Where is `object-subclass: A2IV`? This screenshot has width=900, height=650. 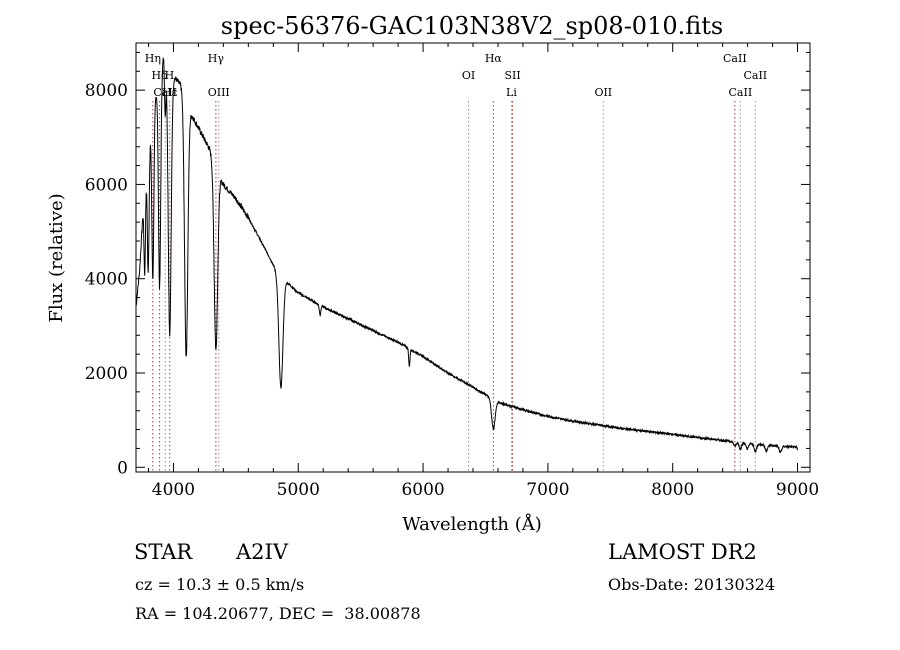 object-subclass: A2IV is located at coordinates (262, 552).